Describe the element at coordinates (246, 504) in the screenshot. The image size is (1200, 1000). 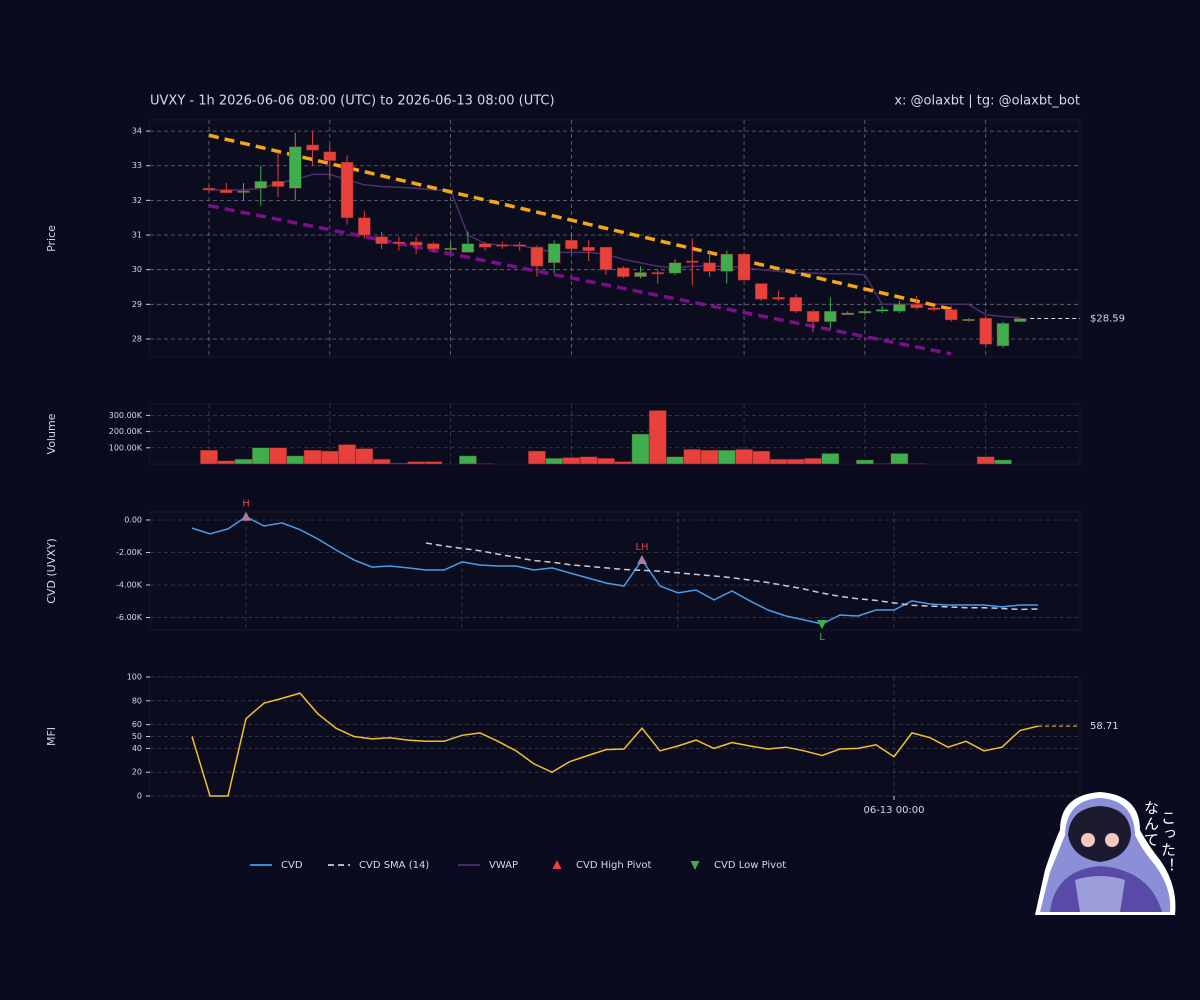
I see `pivot-label: H` at that location.